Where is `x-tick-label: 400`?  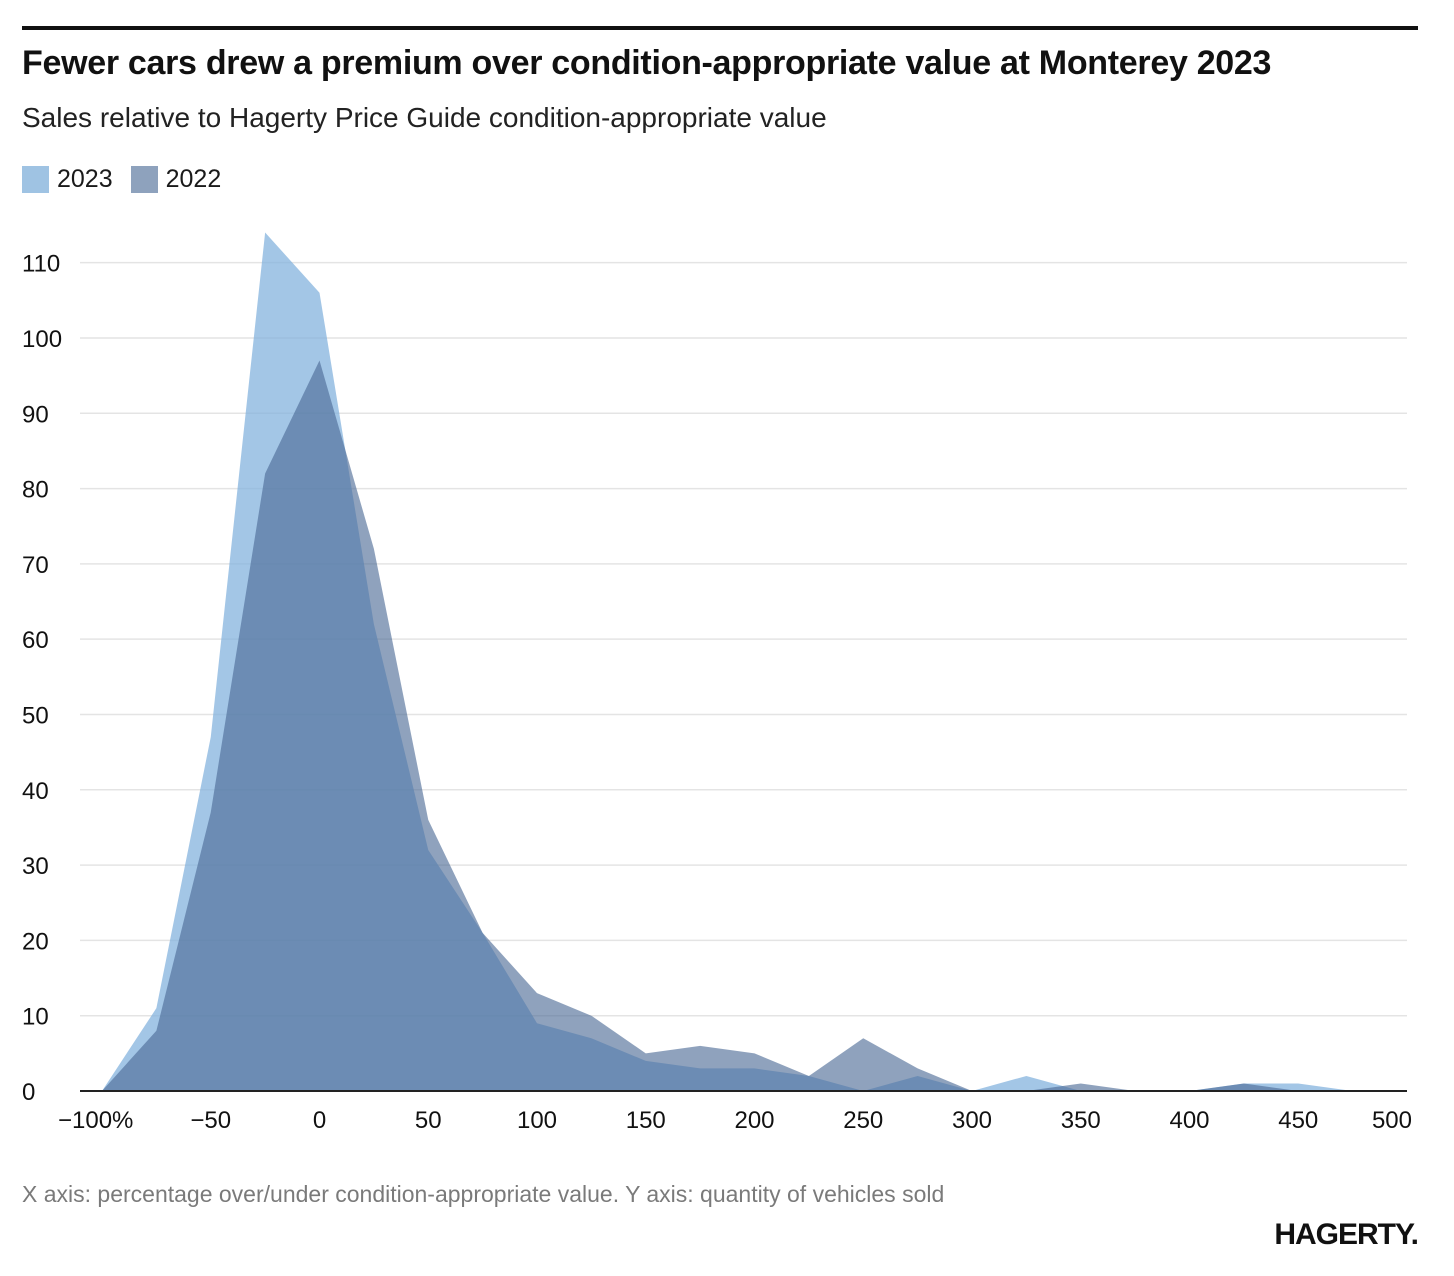
x-tick-label: 400 is located at coordinates (1189, 1120).